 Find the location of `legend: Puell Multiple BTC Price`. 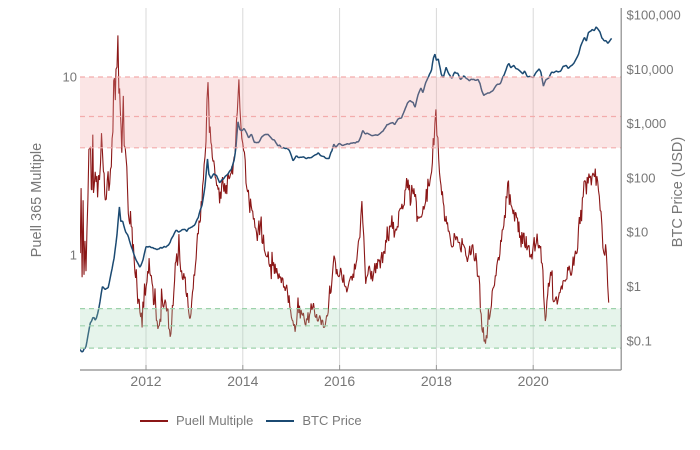

legend: Puell Multiple BTC Price is located at coordinates (257, 420).